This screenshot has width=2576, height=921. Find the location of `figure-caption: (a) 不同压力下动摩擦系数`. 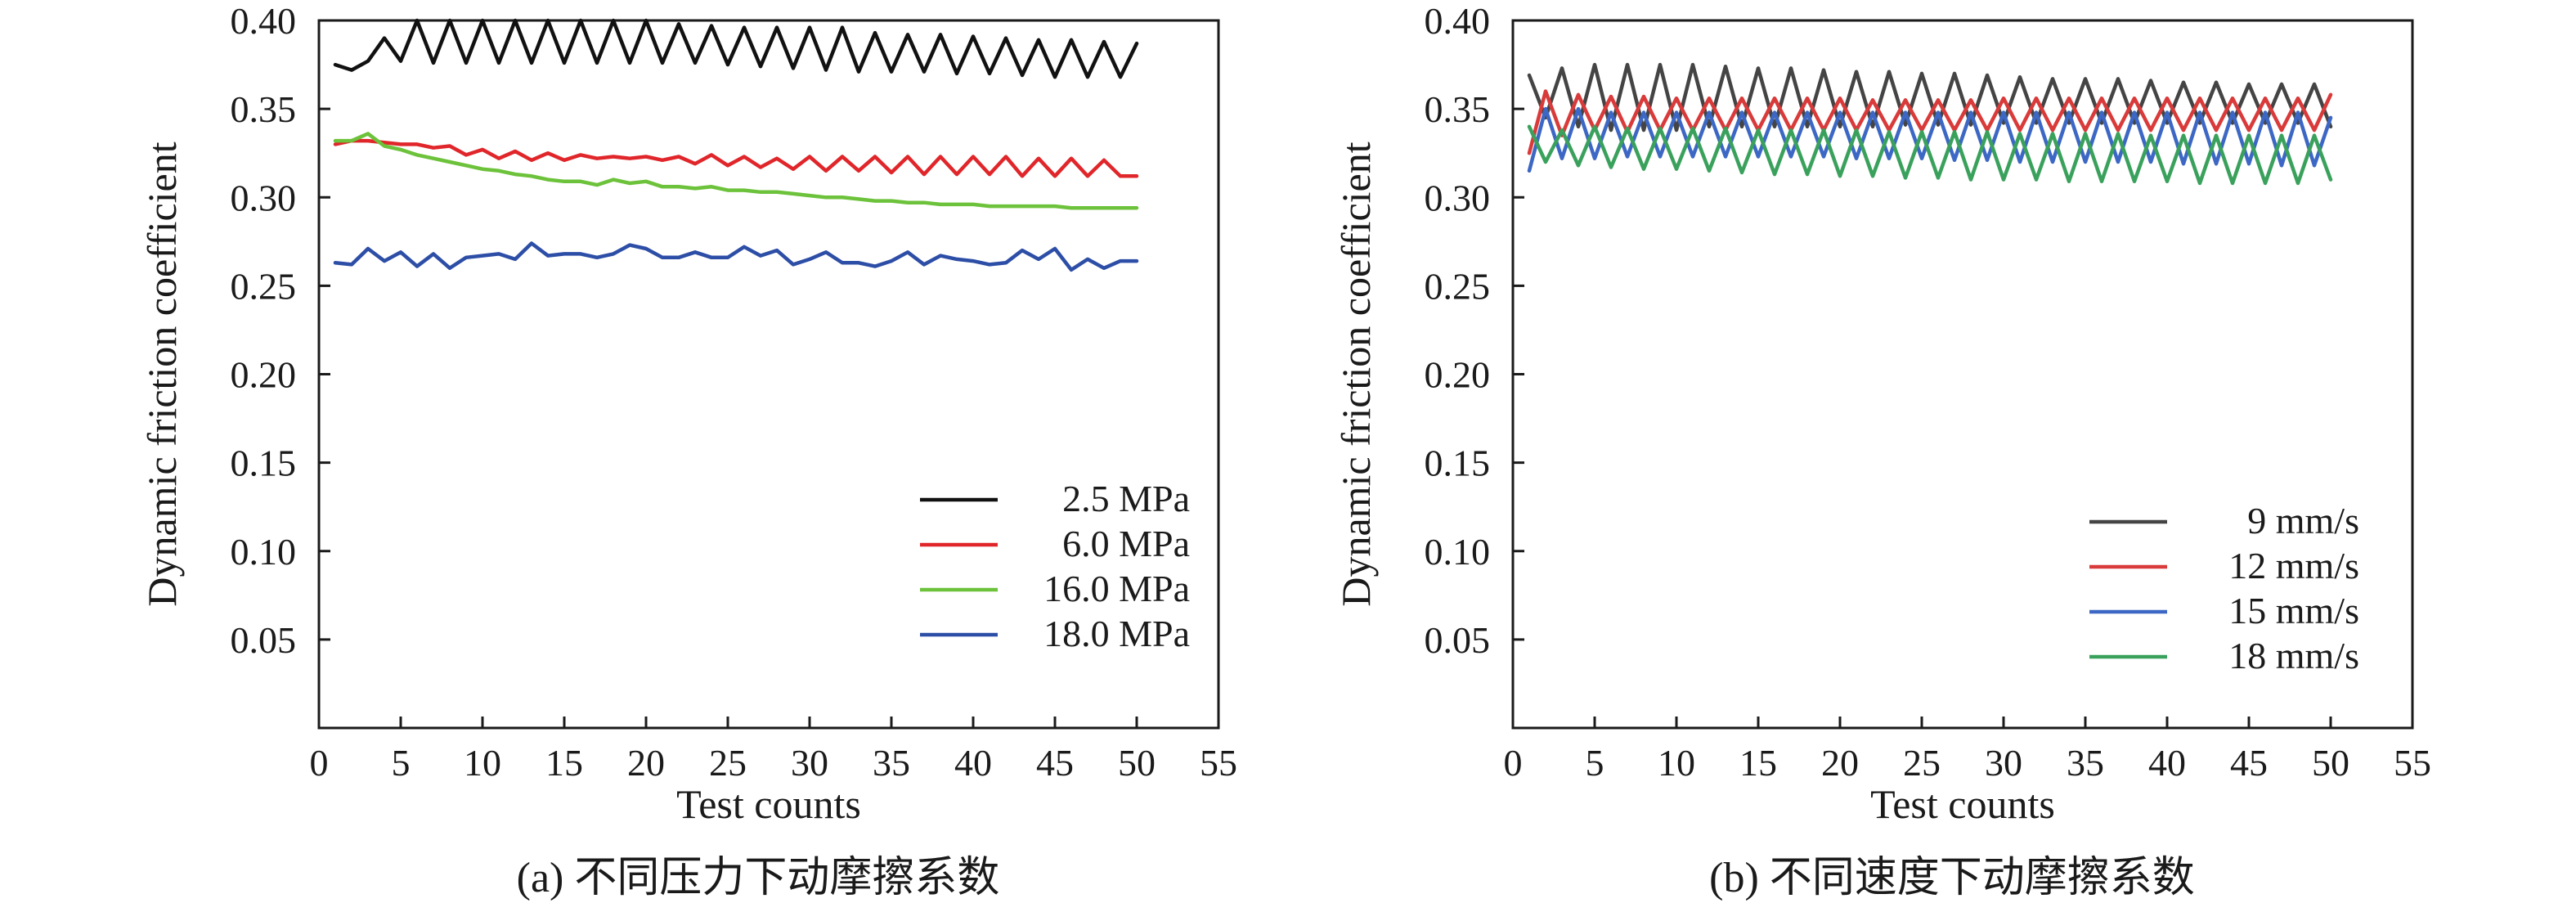

figure-caption: (a) 不同压力下动摩擦系数 is located at coordinates (758, 878).